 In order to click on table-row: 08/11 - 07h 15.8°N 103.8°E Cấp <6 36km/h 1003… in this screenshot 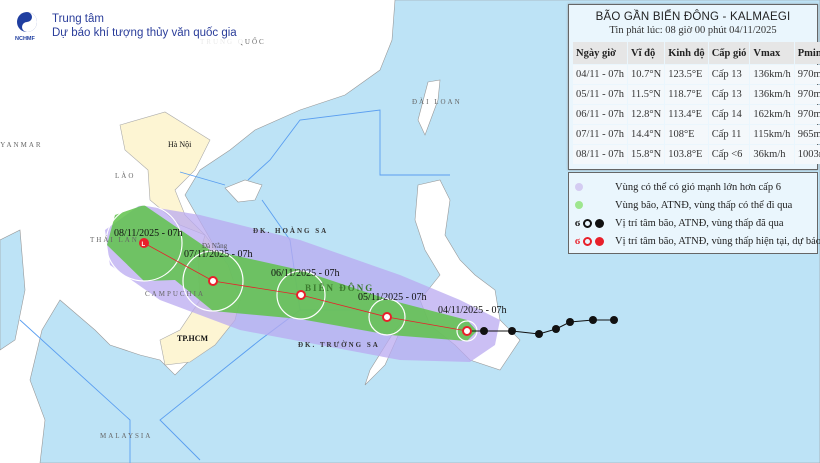, I will do `click(696, 154)`.